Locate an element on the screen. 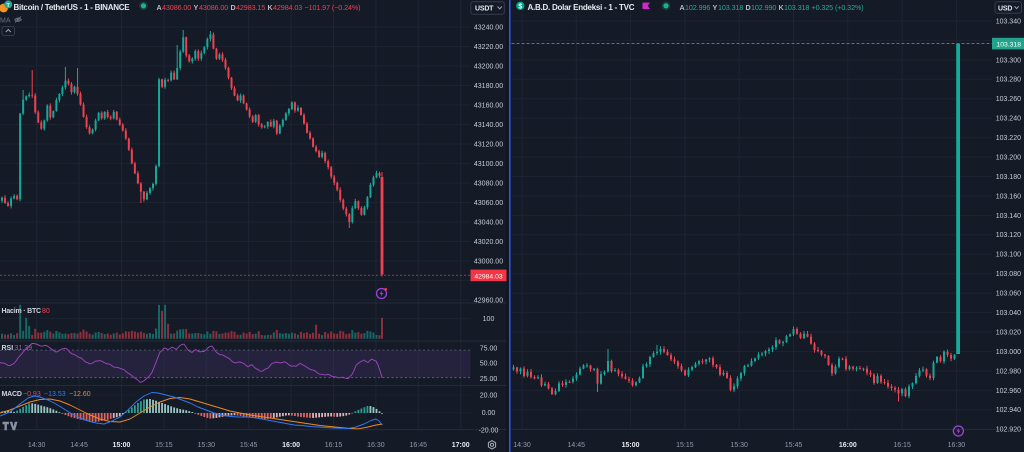 Image resolution: width=1024 pixels, height=452 pixels. svg-text: −101.97 (−0.24%) is located at coordinates (333, 7).